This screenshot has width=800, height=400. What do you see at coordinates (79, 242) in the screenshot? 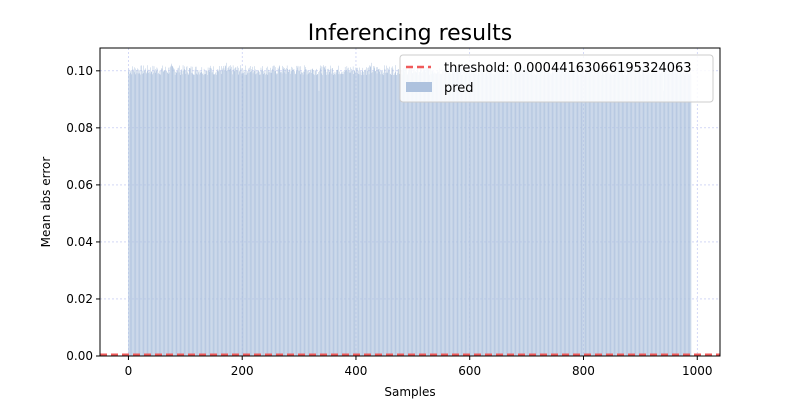
I see `y-tick-label: 0.04` at bounding box center [79, 242].